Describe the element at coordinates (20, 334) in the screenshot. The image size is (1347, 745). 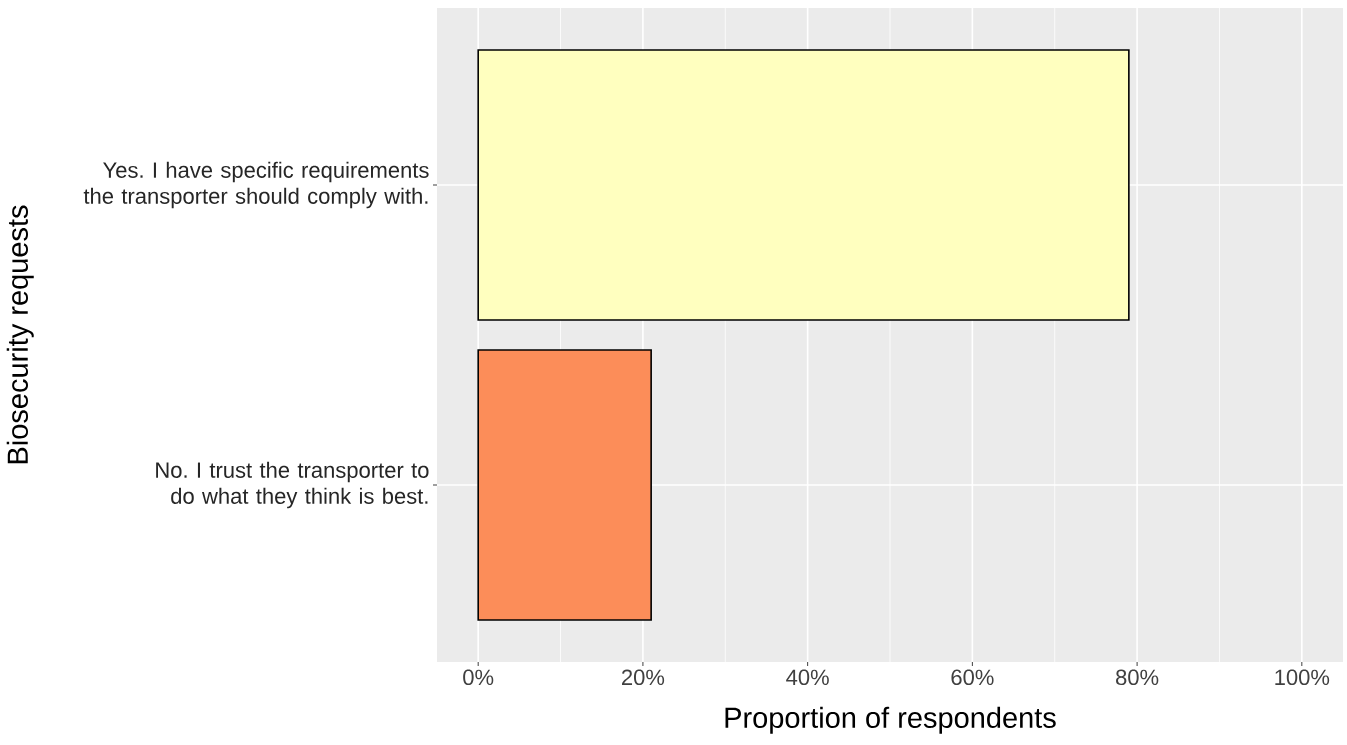
I see `y-axis-title: Biosecurity requests` at that location.